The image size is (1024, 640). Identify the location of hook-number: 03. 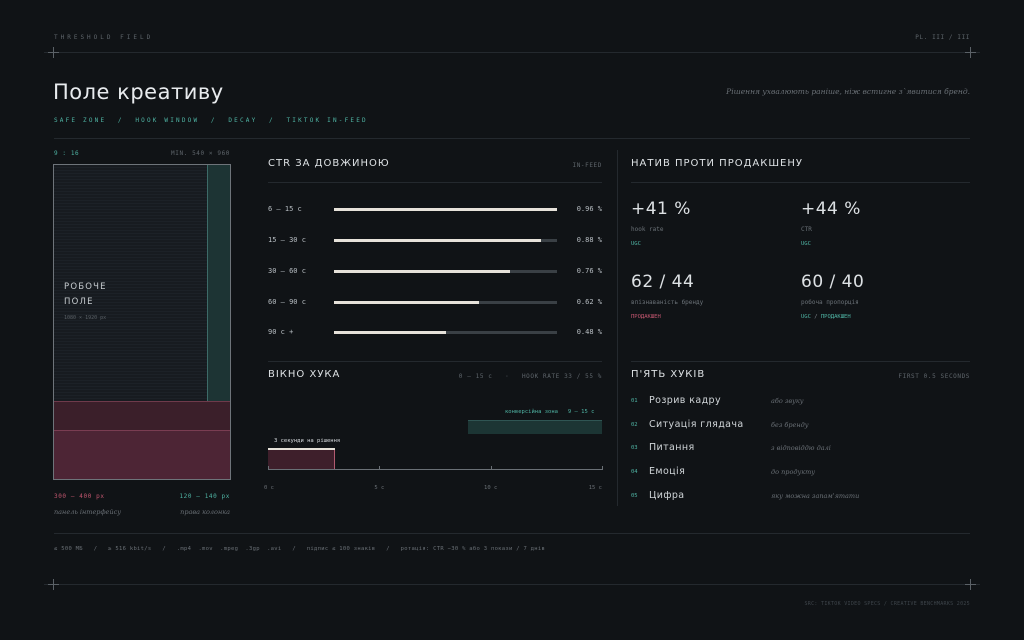
(634, 448).